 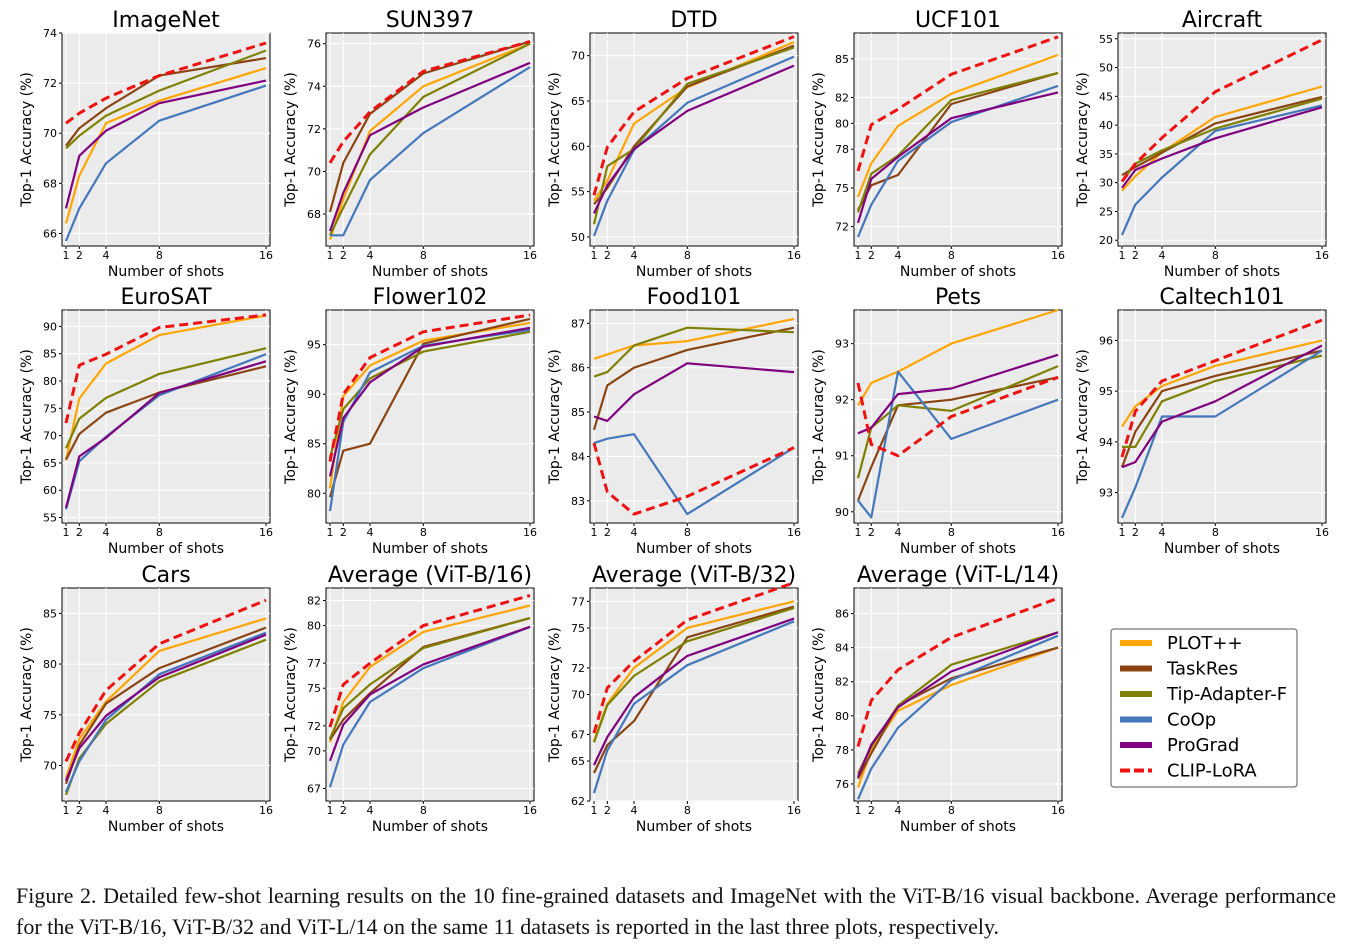 What do you see at coordinates (693, 20) in the screenshot?
I see `chart-title: DTD` at bounding box center [693, 20].